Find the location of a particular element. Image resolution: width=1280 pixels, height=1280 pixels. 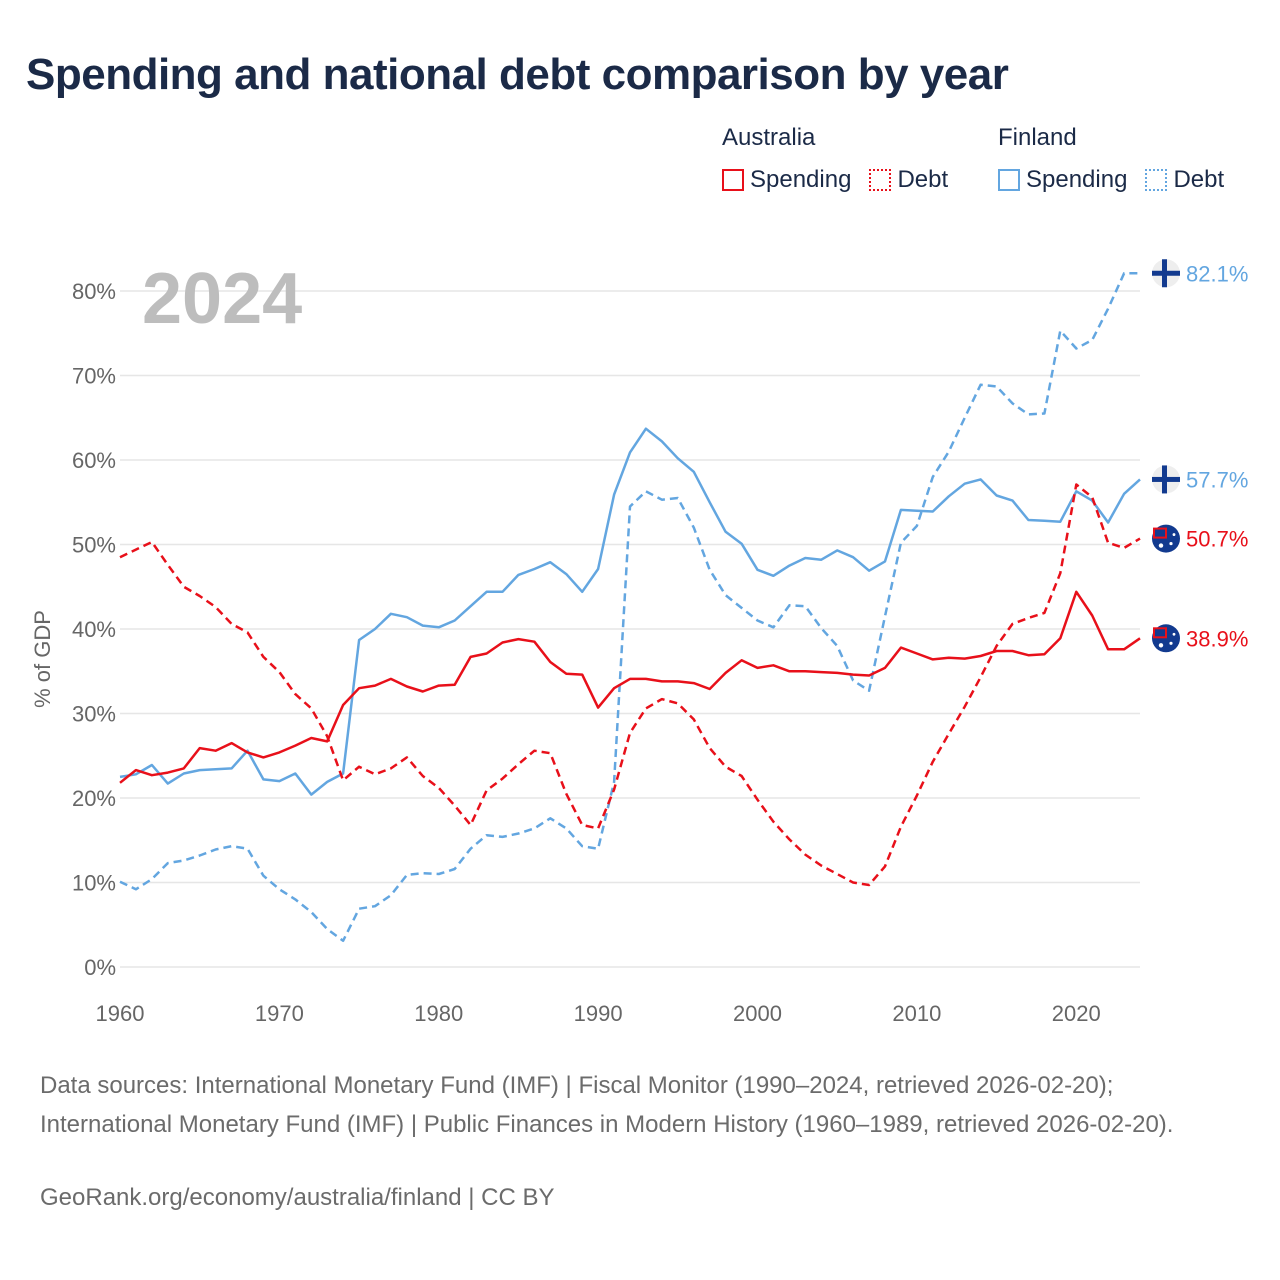

legend-australia-title: Australia is located at coordinates (769, 137).